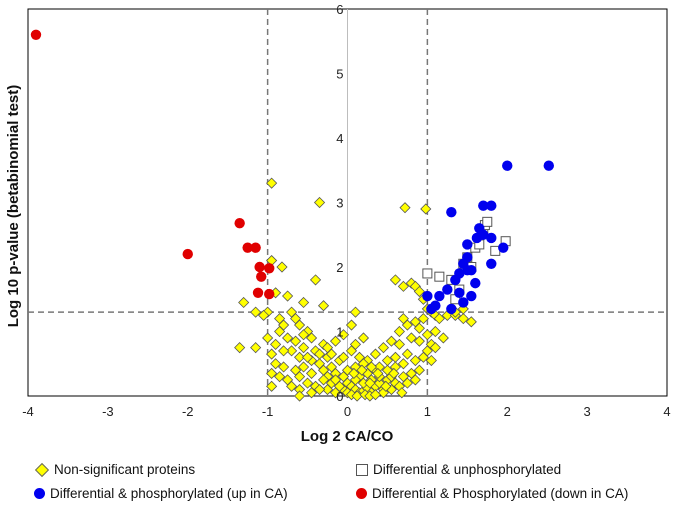  Describe the element at coordinates (114, 469) in the screenshot. I see `legend-item-nonsig: Non-significant proteins` at that location.